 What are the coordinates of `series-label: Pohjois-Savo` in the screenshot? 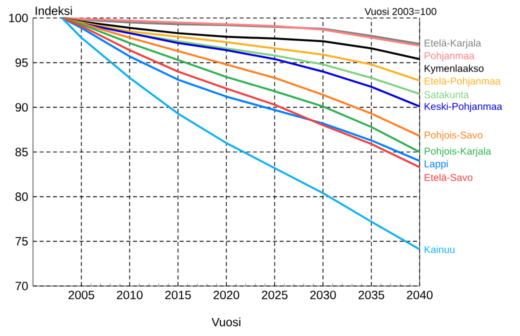 It's located at (453, 136).